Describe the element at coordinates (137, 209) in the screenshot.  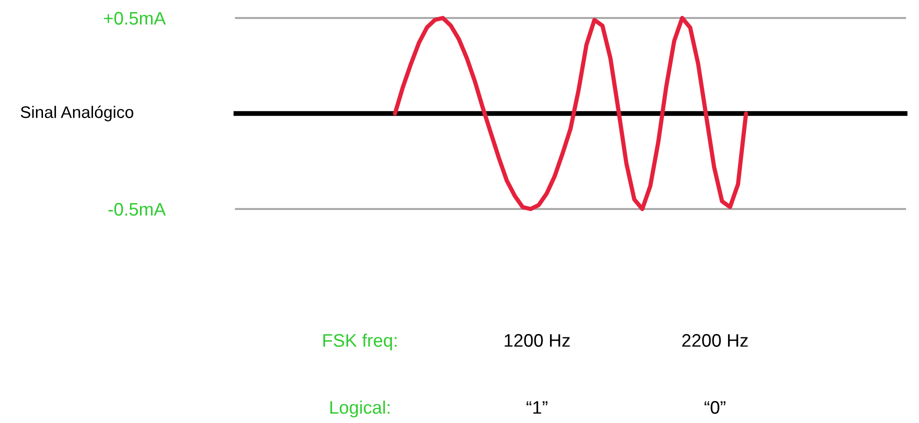
I see `y-tick-label: -0.5mA` at that location.